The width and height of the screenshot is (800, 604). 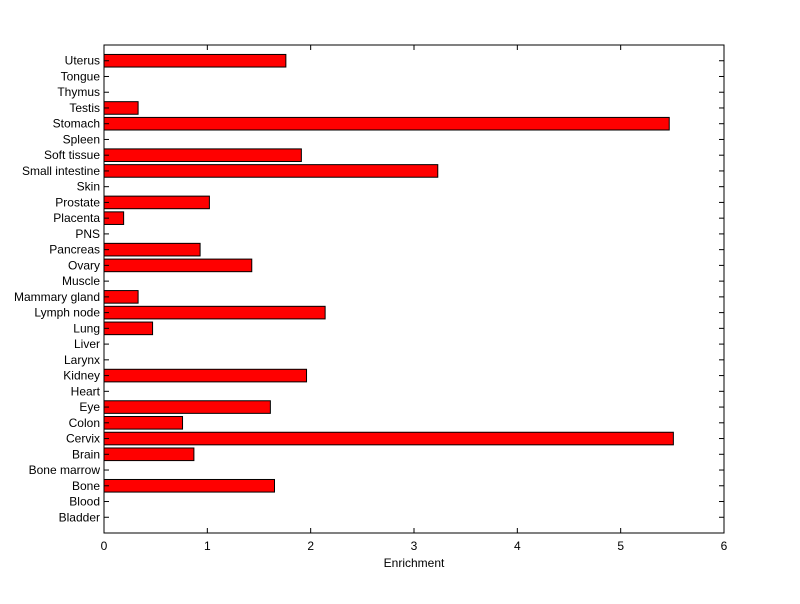 What do you see at coordinates (620, 546) in the screenshot?
I see `x-tick-label-5: 5` at bounding box center [620, 546].